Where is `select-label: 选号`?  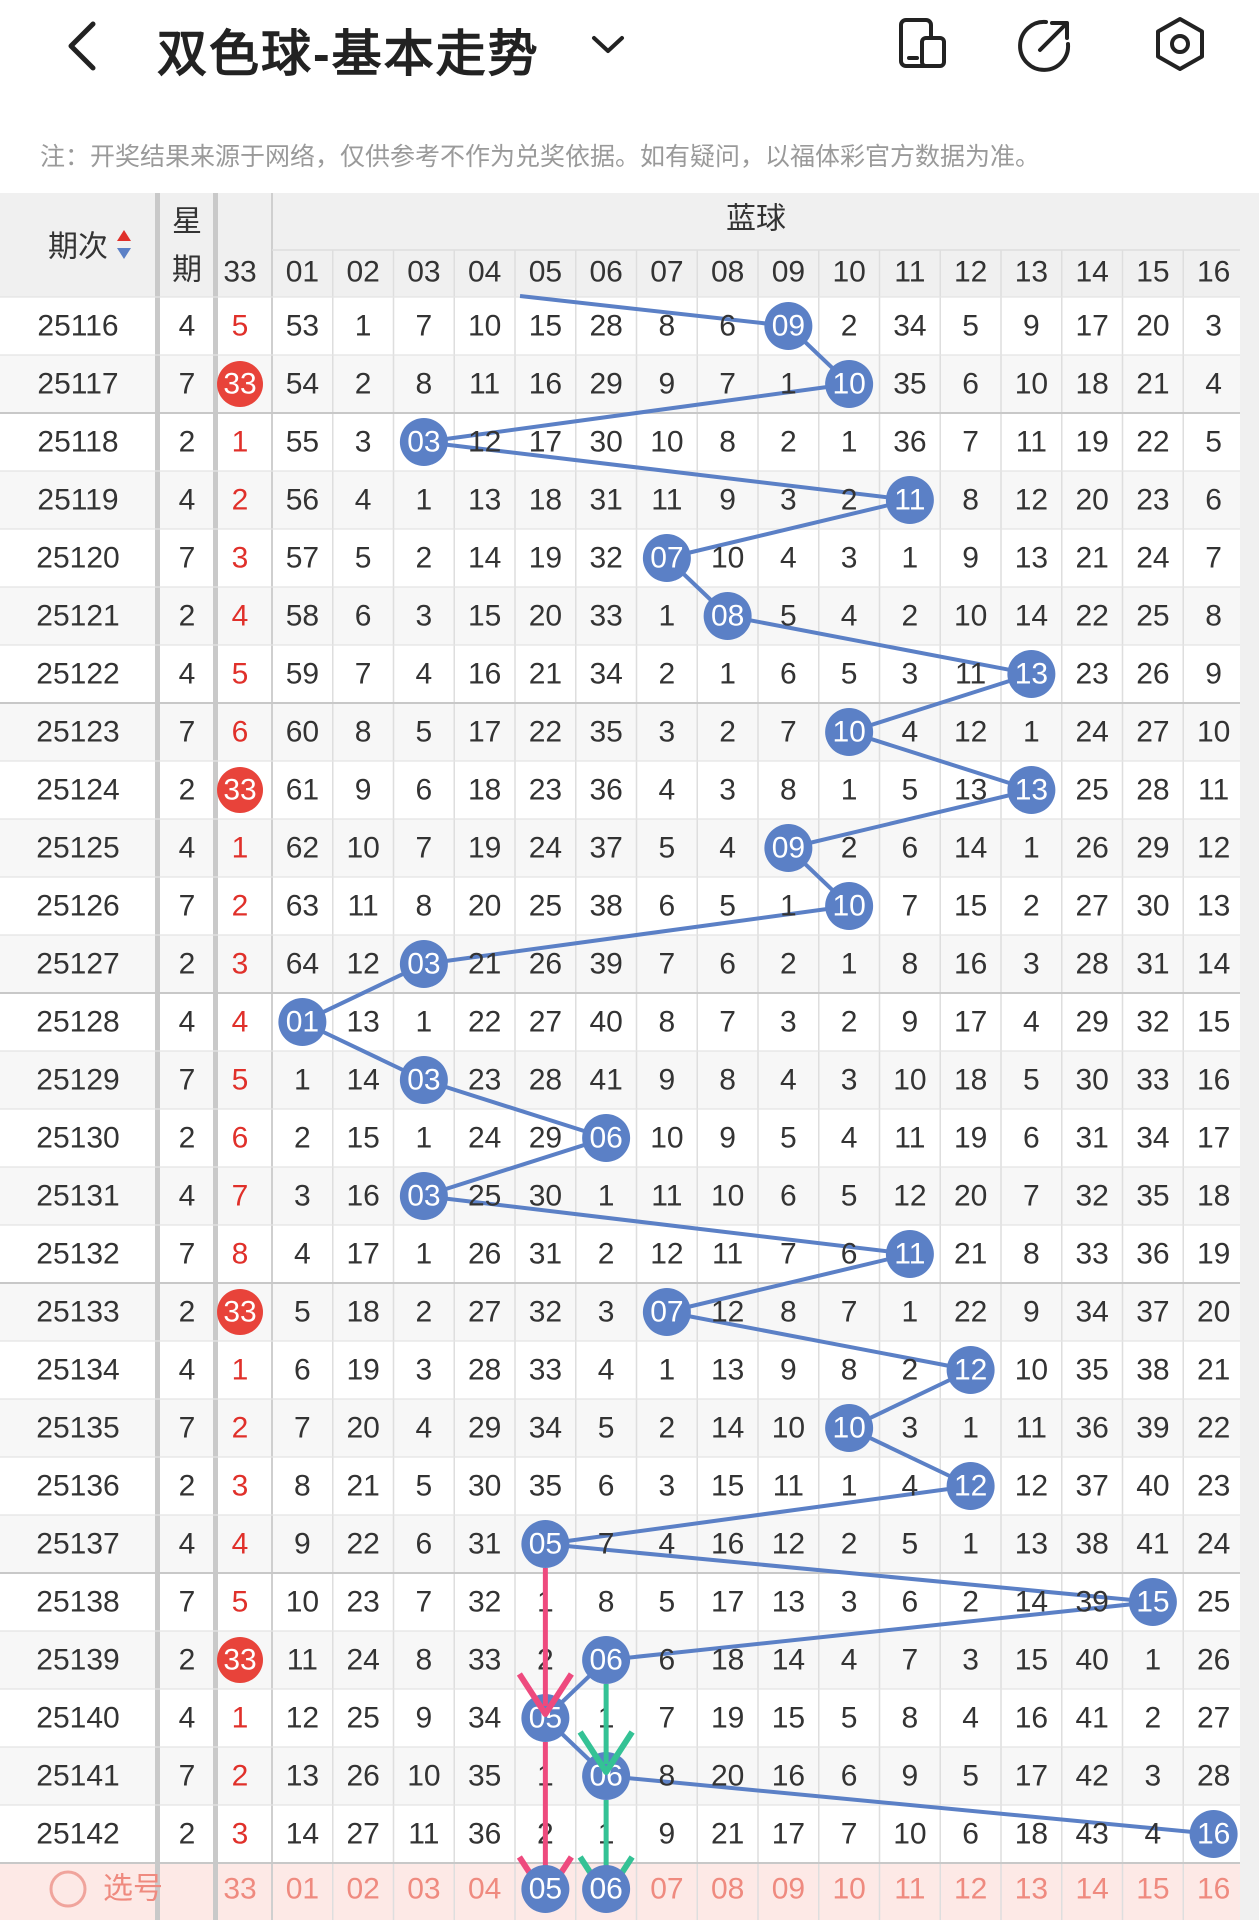 select-label: 选号 is located at coordinates (133, 1889).